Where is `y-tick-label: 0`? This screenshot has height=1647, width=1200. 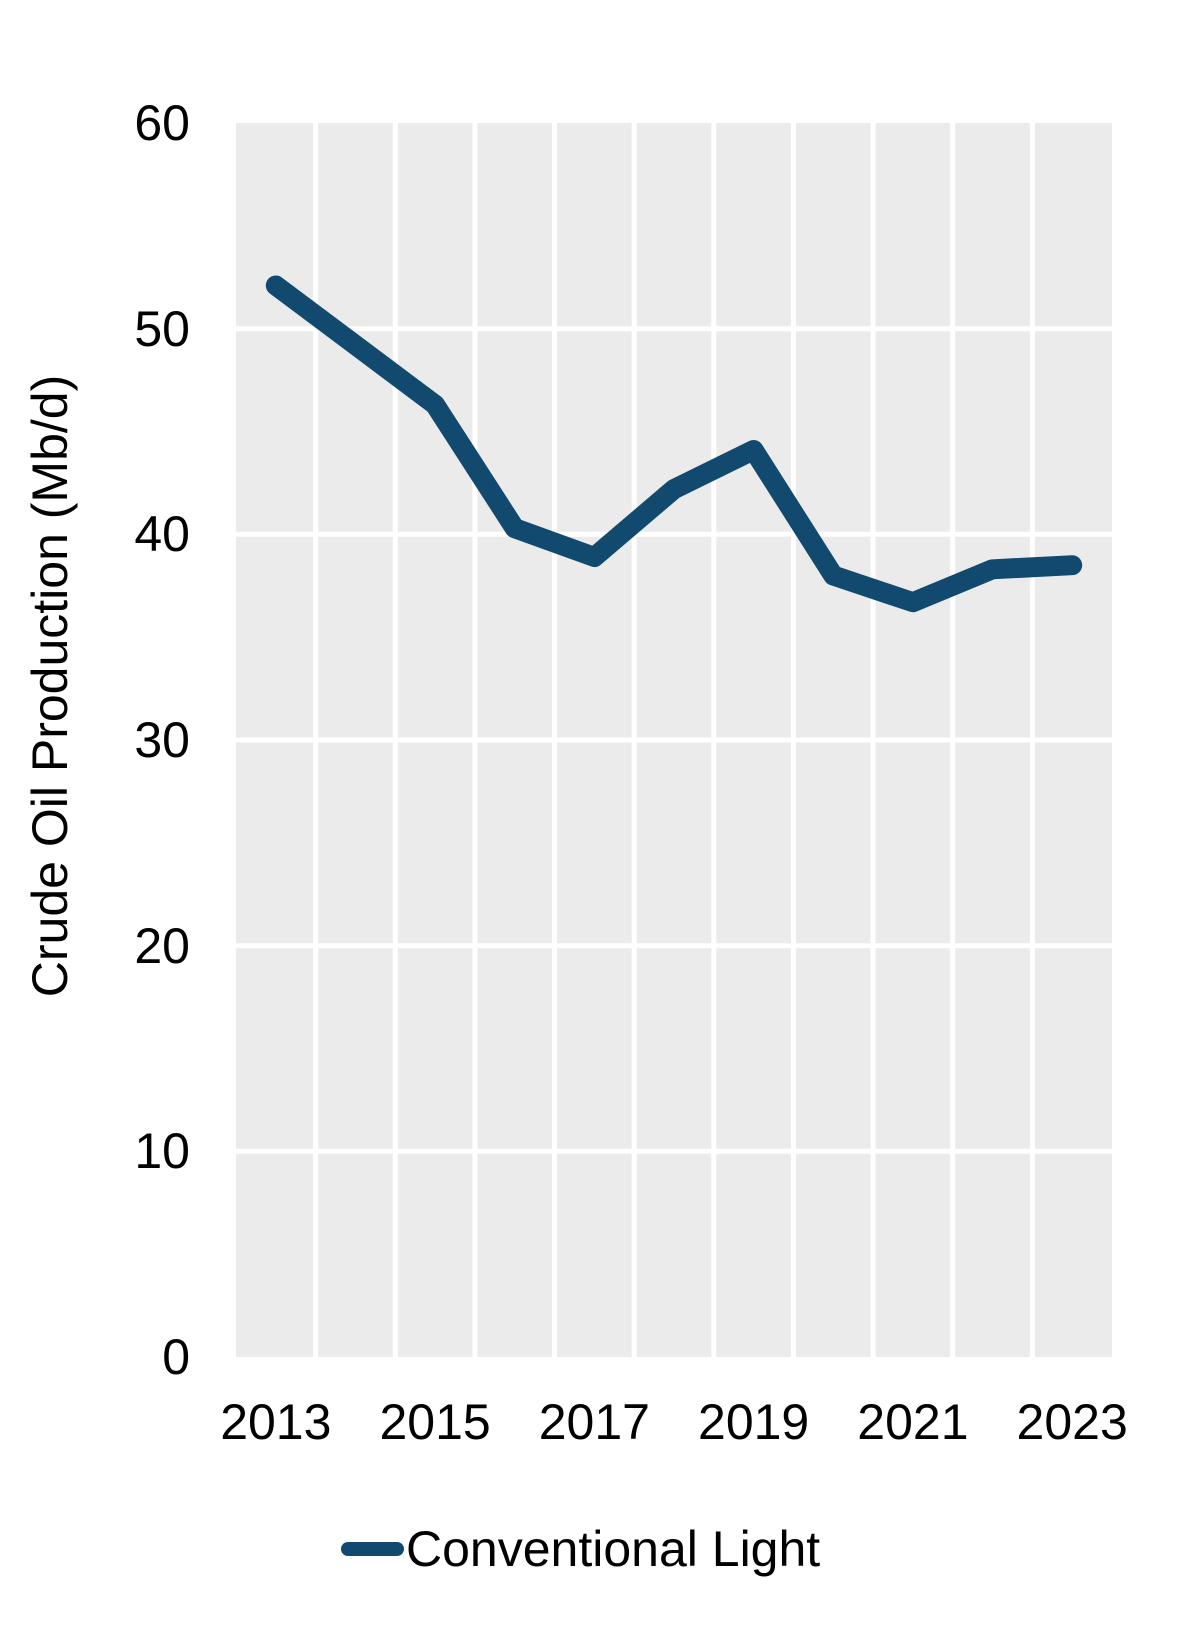
y-tick-label: 0 is located at coordinates (176, 1357).